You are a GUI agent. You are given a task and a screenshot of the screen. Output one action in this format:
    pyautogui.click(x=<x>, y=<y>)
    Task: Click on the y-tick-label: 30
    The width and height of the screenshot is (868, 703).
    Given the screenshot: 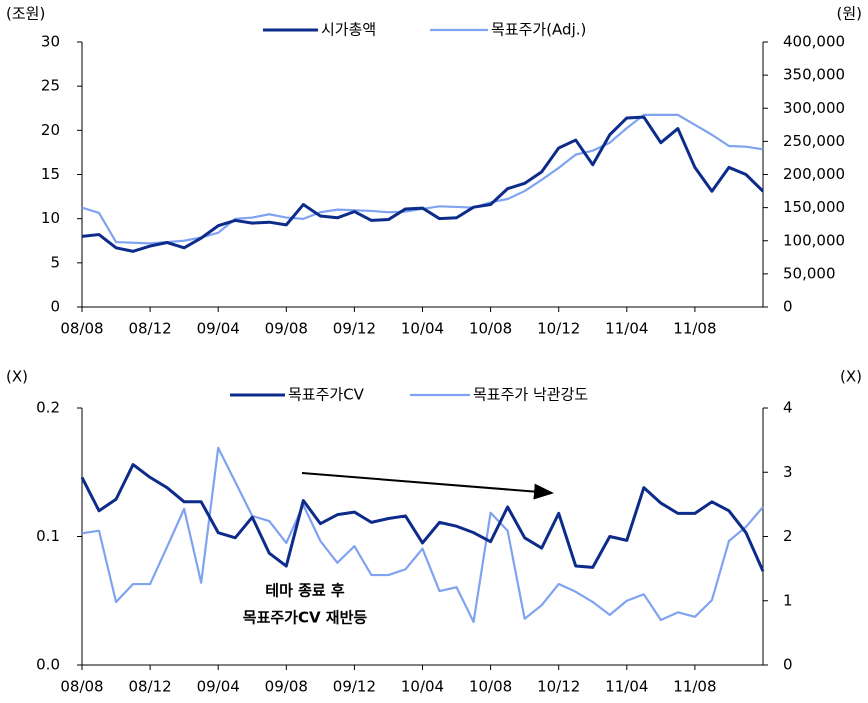 What is the action you would take?
    pyautogui.click(x=50, y=42)
    